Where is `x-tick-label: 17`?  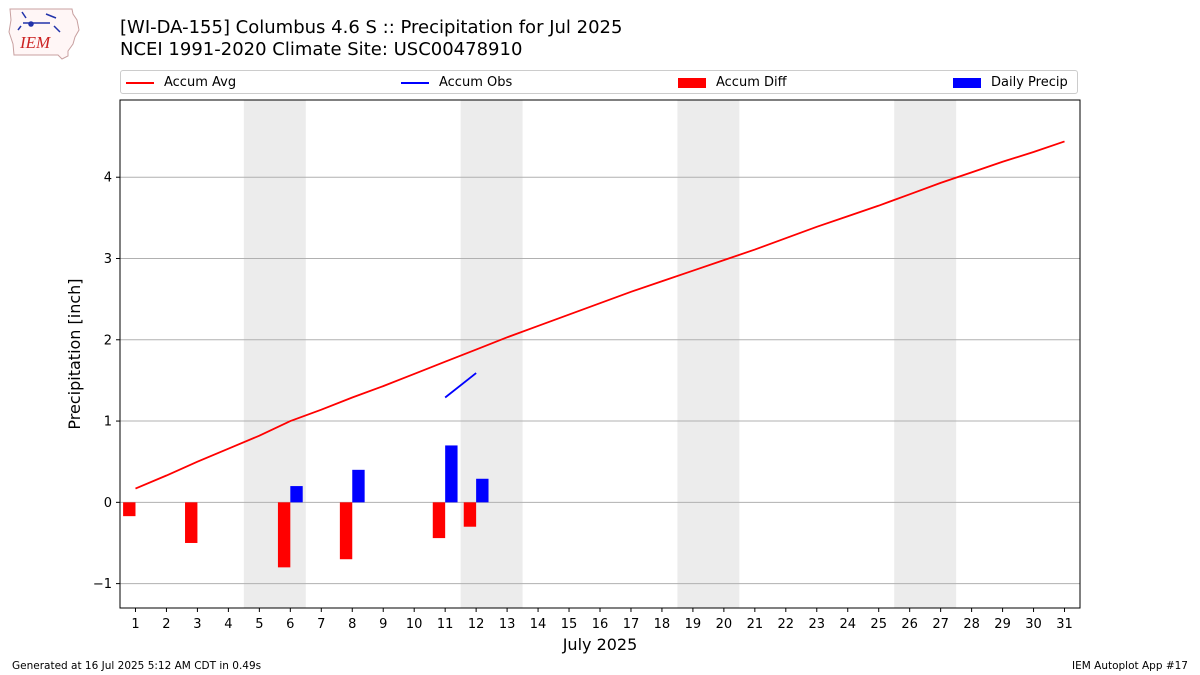
x-tick-label: 17 is located at coordinates (631, 624).